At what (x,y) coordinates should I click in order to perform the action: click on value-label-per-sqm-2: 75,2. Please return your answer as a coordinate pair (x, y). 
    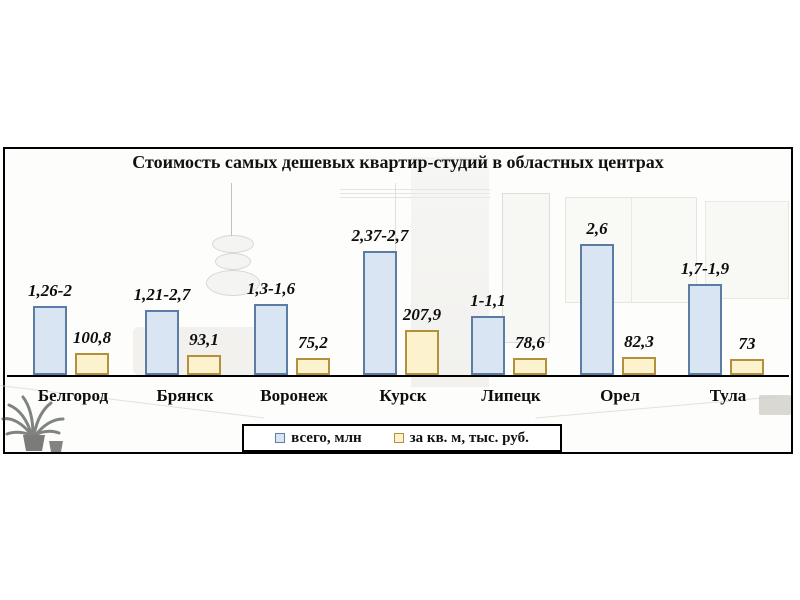
    Looking at the image, I should click on (313, 342).